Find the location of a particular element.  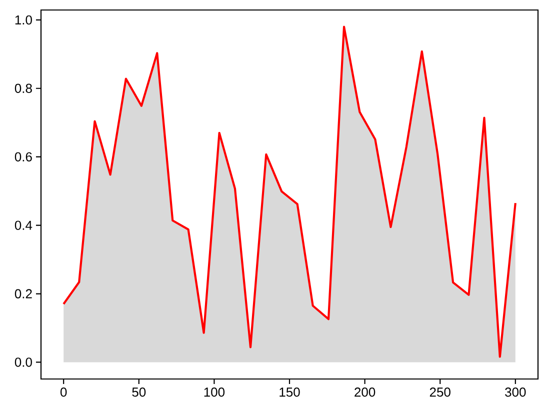

x-tick-label: 250 is located at coordinates (440, 392).